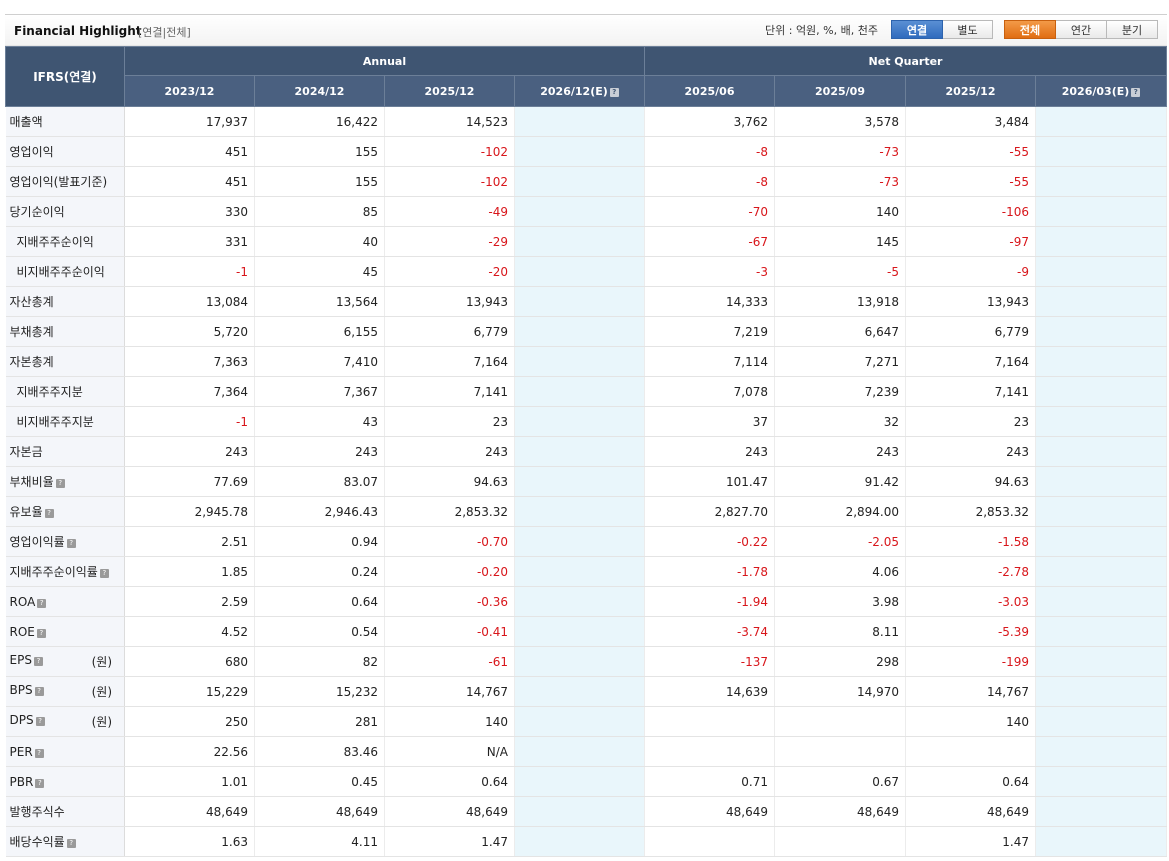 The height and width of the screenshot is (861, 1169). Describe the element at coordinates (22, 631) in the screenshot. I see `row-label-text: ROE` at that location.